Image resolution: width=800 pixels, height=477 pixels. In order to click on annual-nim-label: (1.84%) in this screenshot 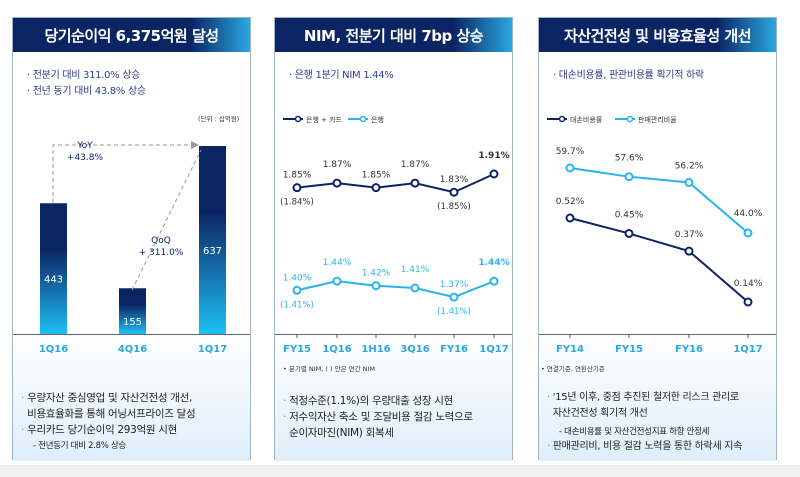, I will do `click(297, 203)`.